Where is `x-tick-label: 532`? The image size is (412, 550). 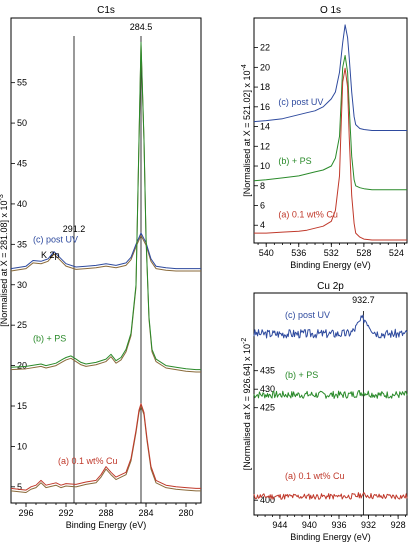
x-tick-label: 532 is located at coordinates (331, 253).